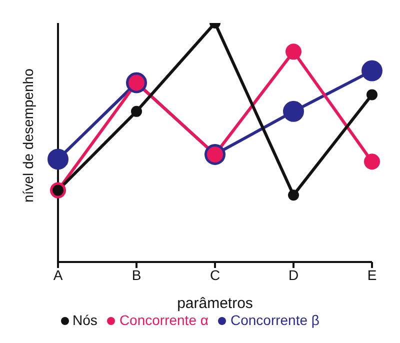  I want to click on x-tick-label: C, so click(215, 274).